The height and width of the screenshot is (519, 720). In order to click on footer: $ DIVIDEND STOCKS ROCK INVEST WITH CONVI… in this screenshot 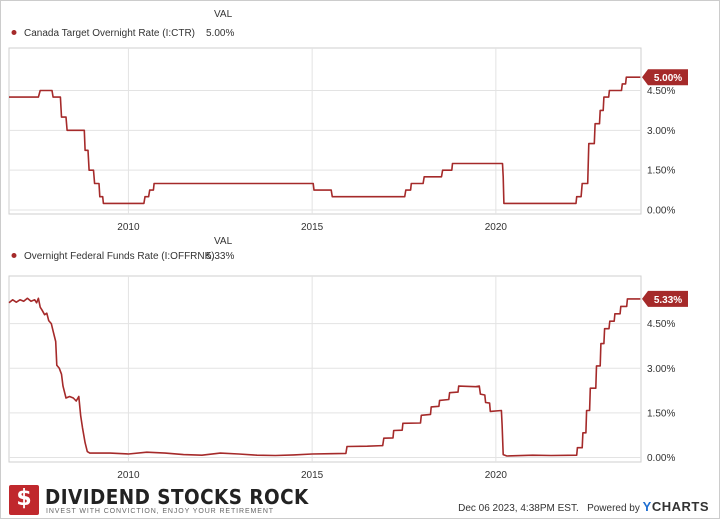, I will do `click(360, 500)`.